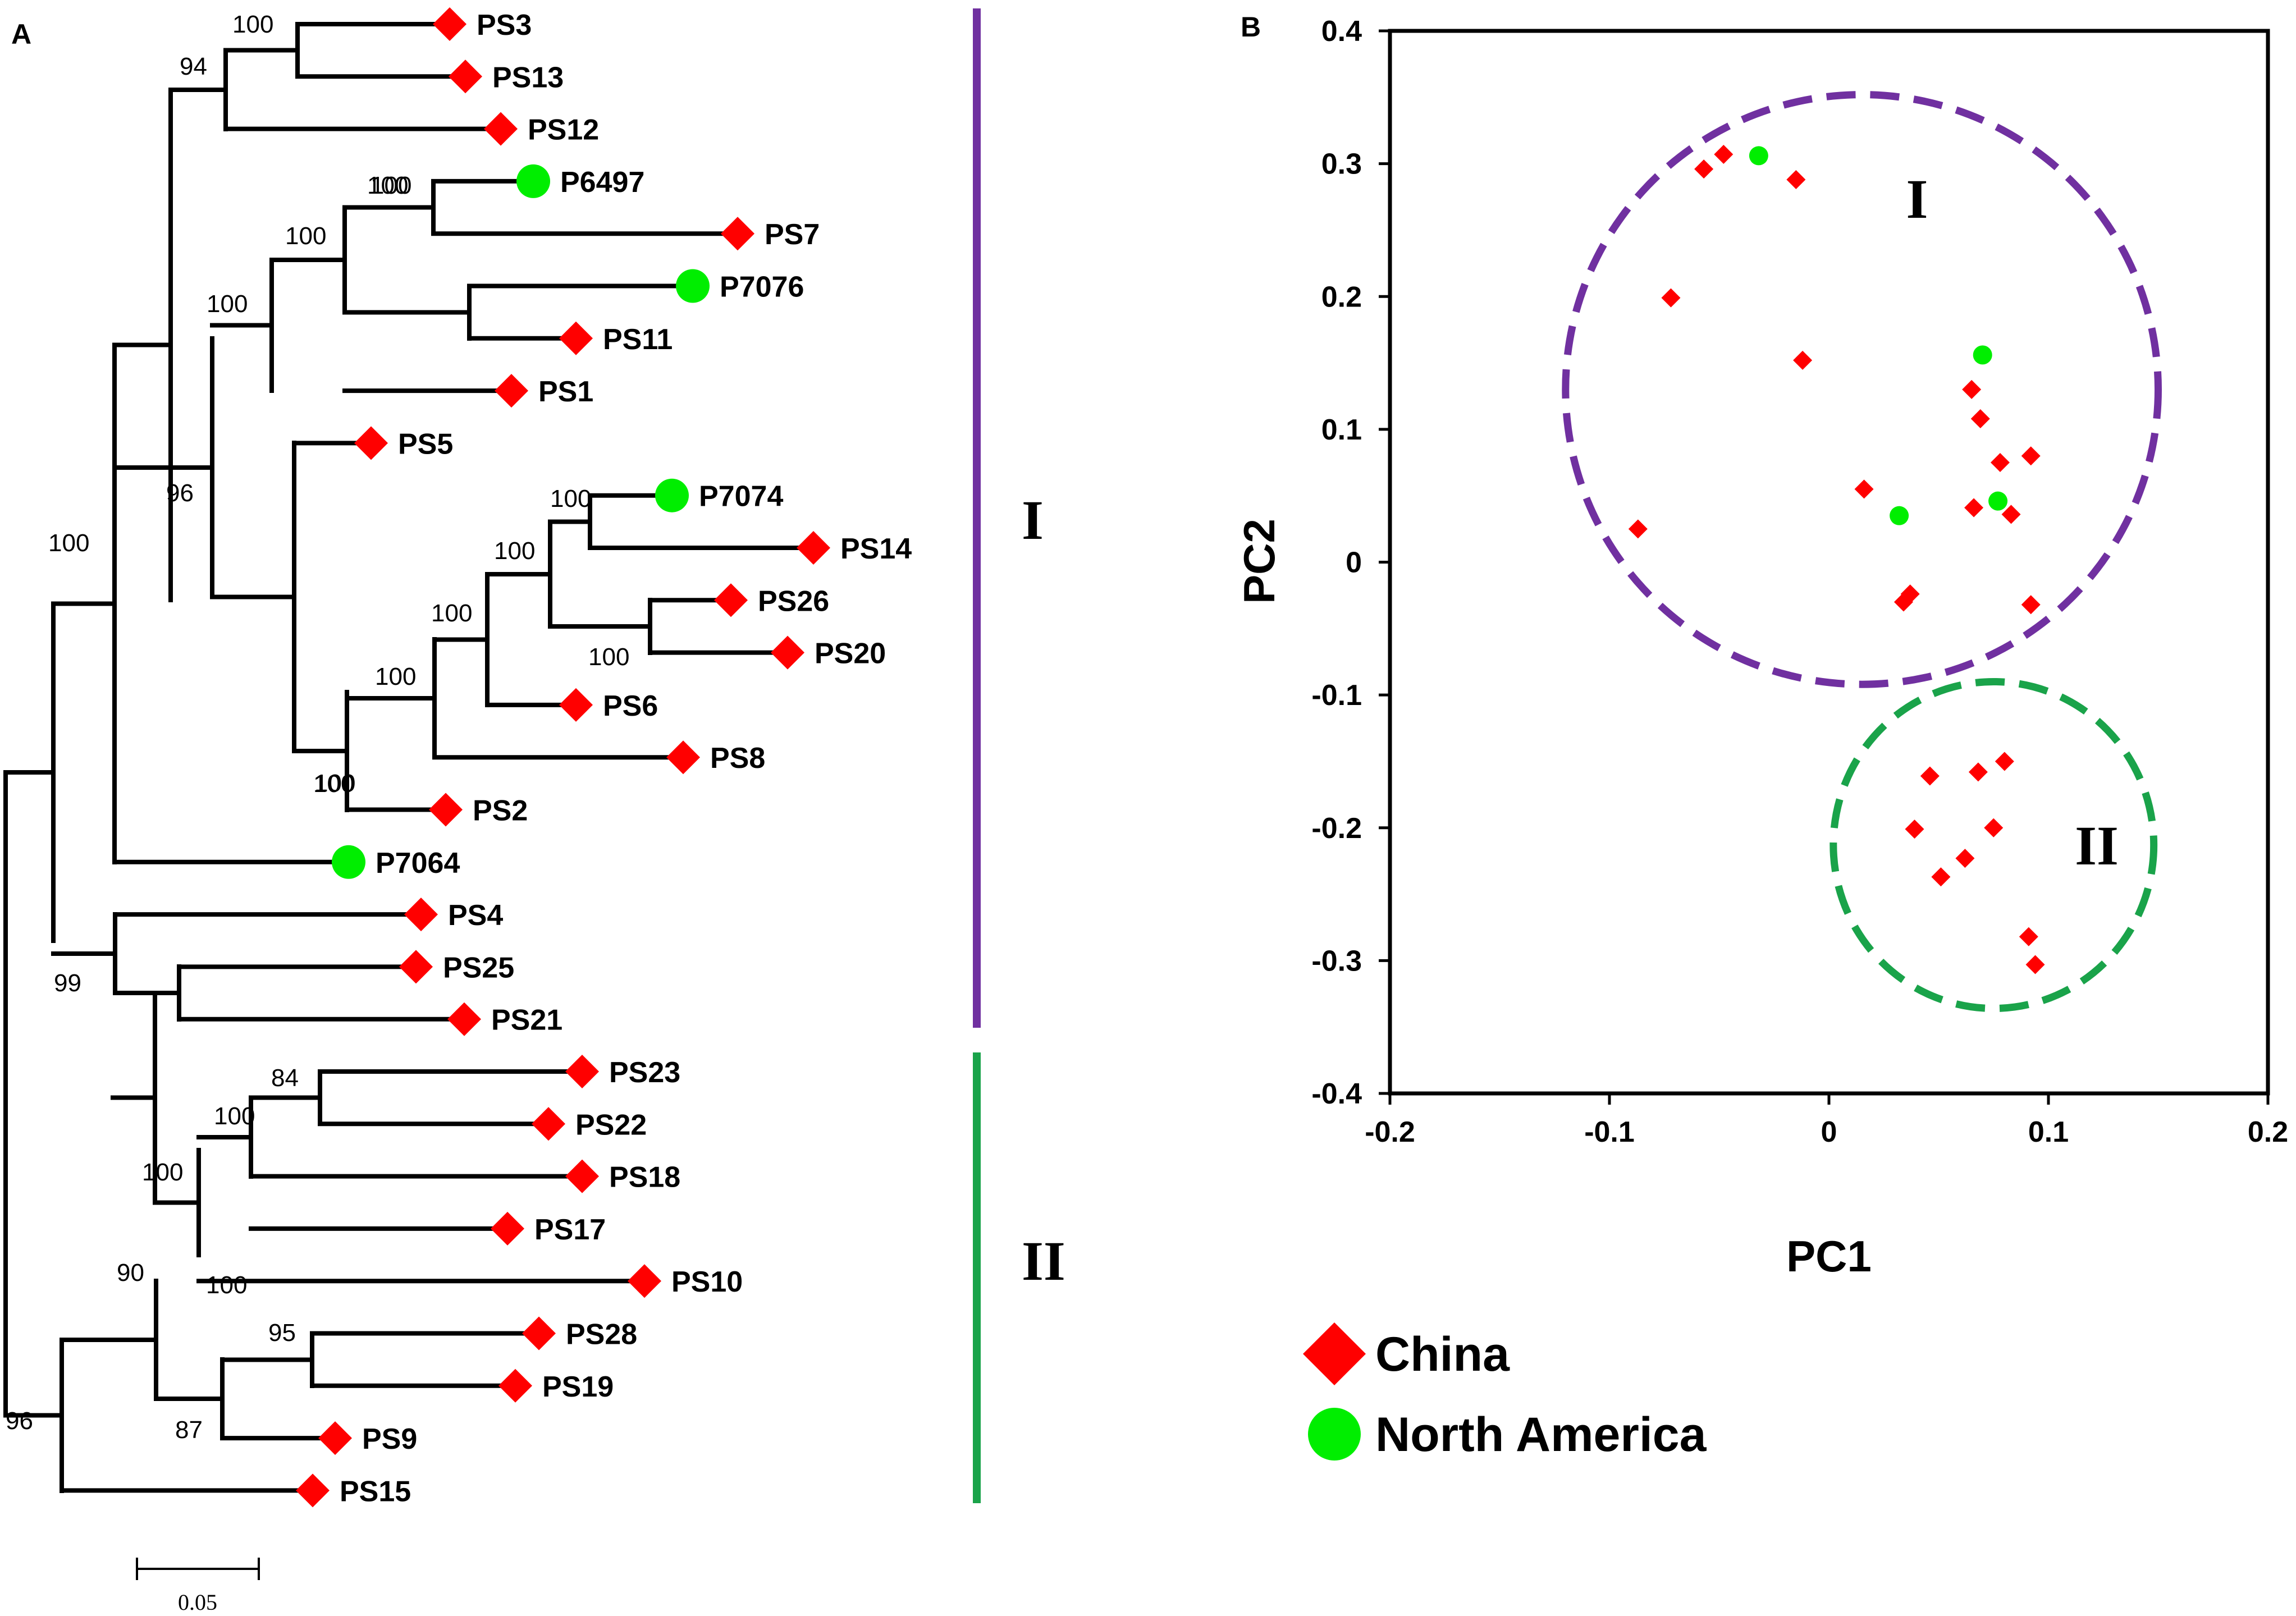  I want to click on x-tick-label: 0.2, so click(2268, 1132).